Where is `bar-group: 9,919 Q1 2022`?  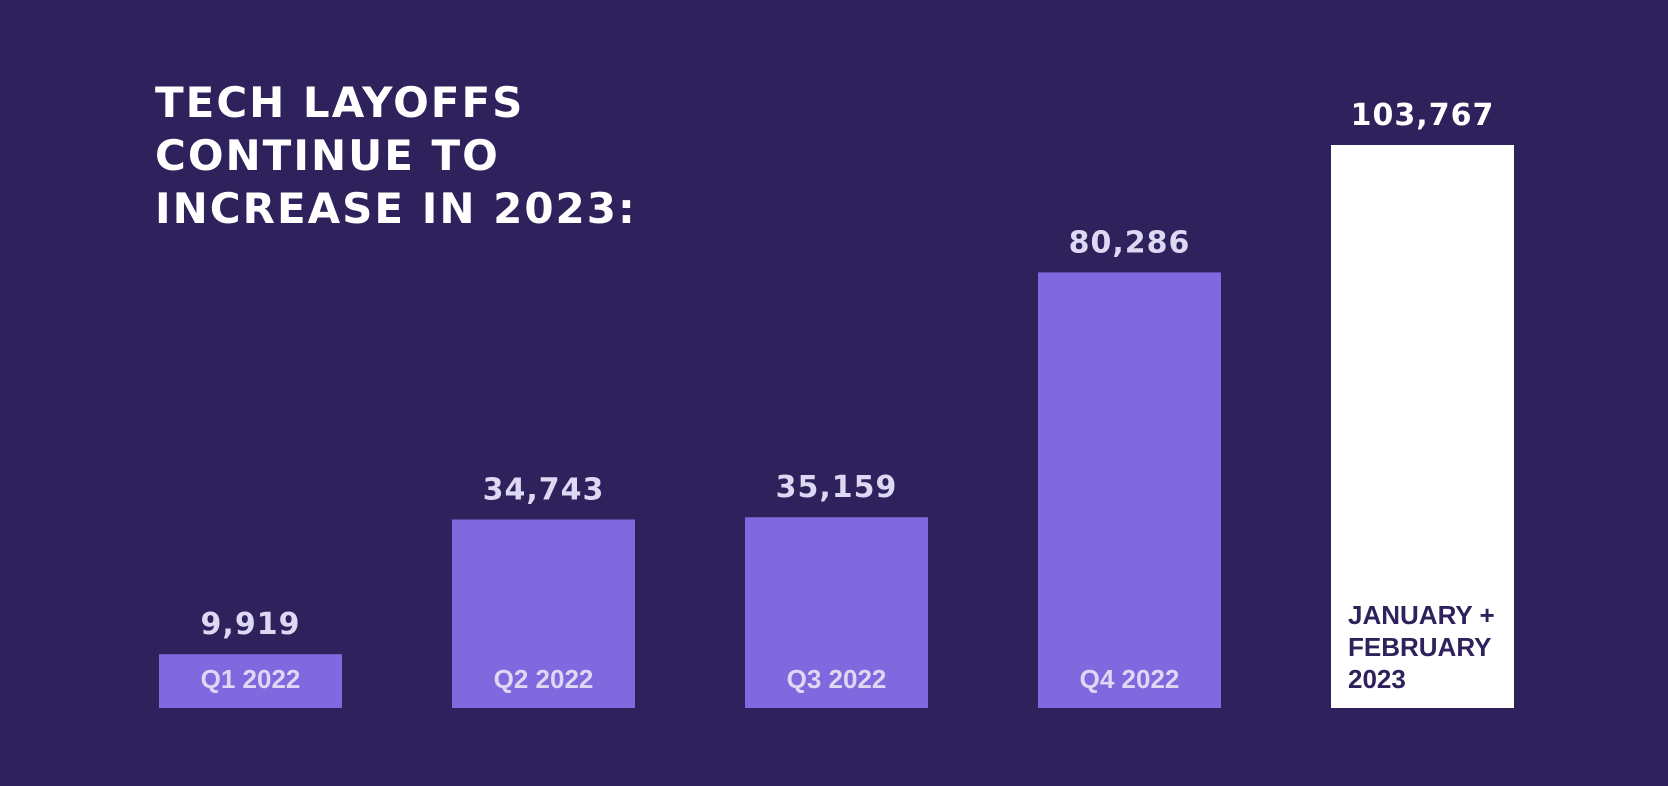 bar-group: 9,919 Q1 2022 is located at coordinates (250, 657).